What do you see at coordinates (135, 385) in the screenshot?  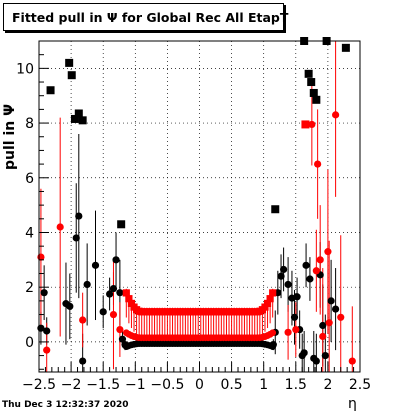 I see `x-tick-label: −1` at bounding box center [135, 385].